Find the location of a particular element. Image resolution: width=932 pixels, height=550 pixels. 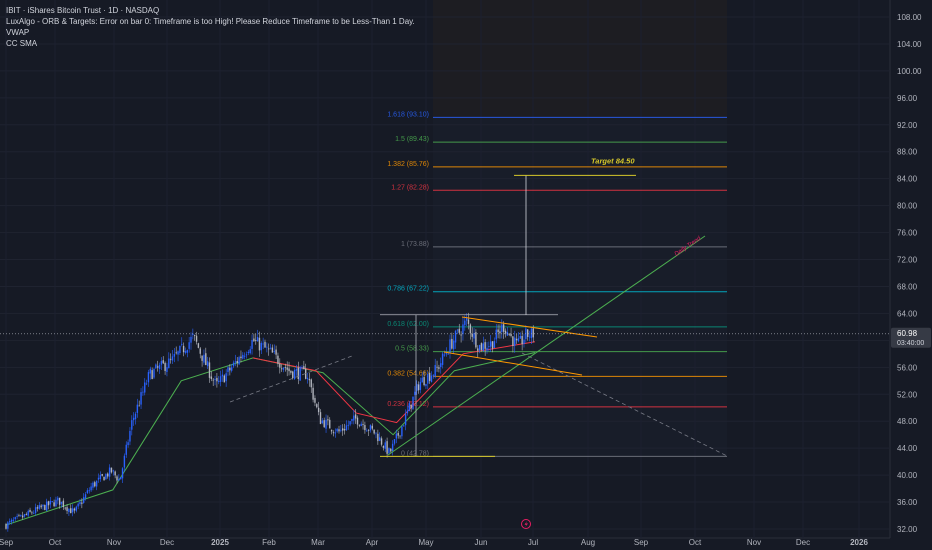

price-tick-label: 48.00 is located at coordinates (907, 421).